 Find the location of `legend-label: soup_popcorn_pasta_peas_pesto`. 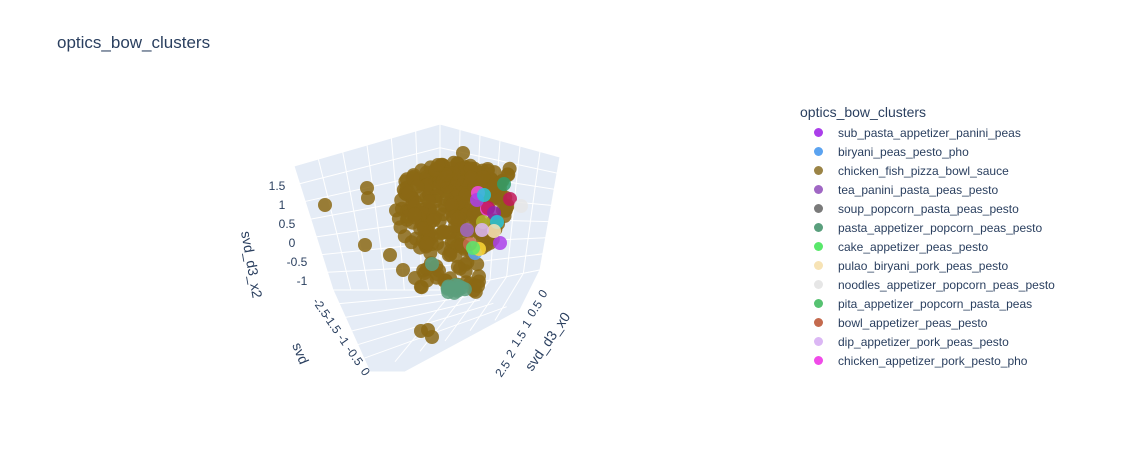

legend-label: soup_popcorn_pasta_peas_pesto is located at coordinates (928, 208).